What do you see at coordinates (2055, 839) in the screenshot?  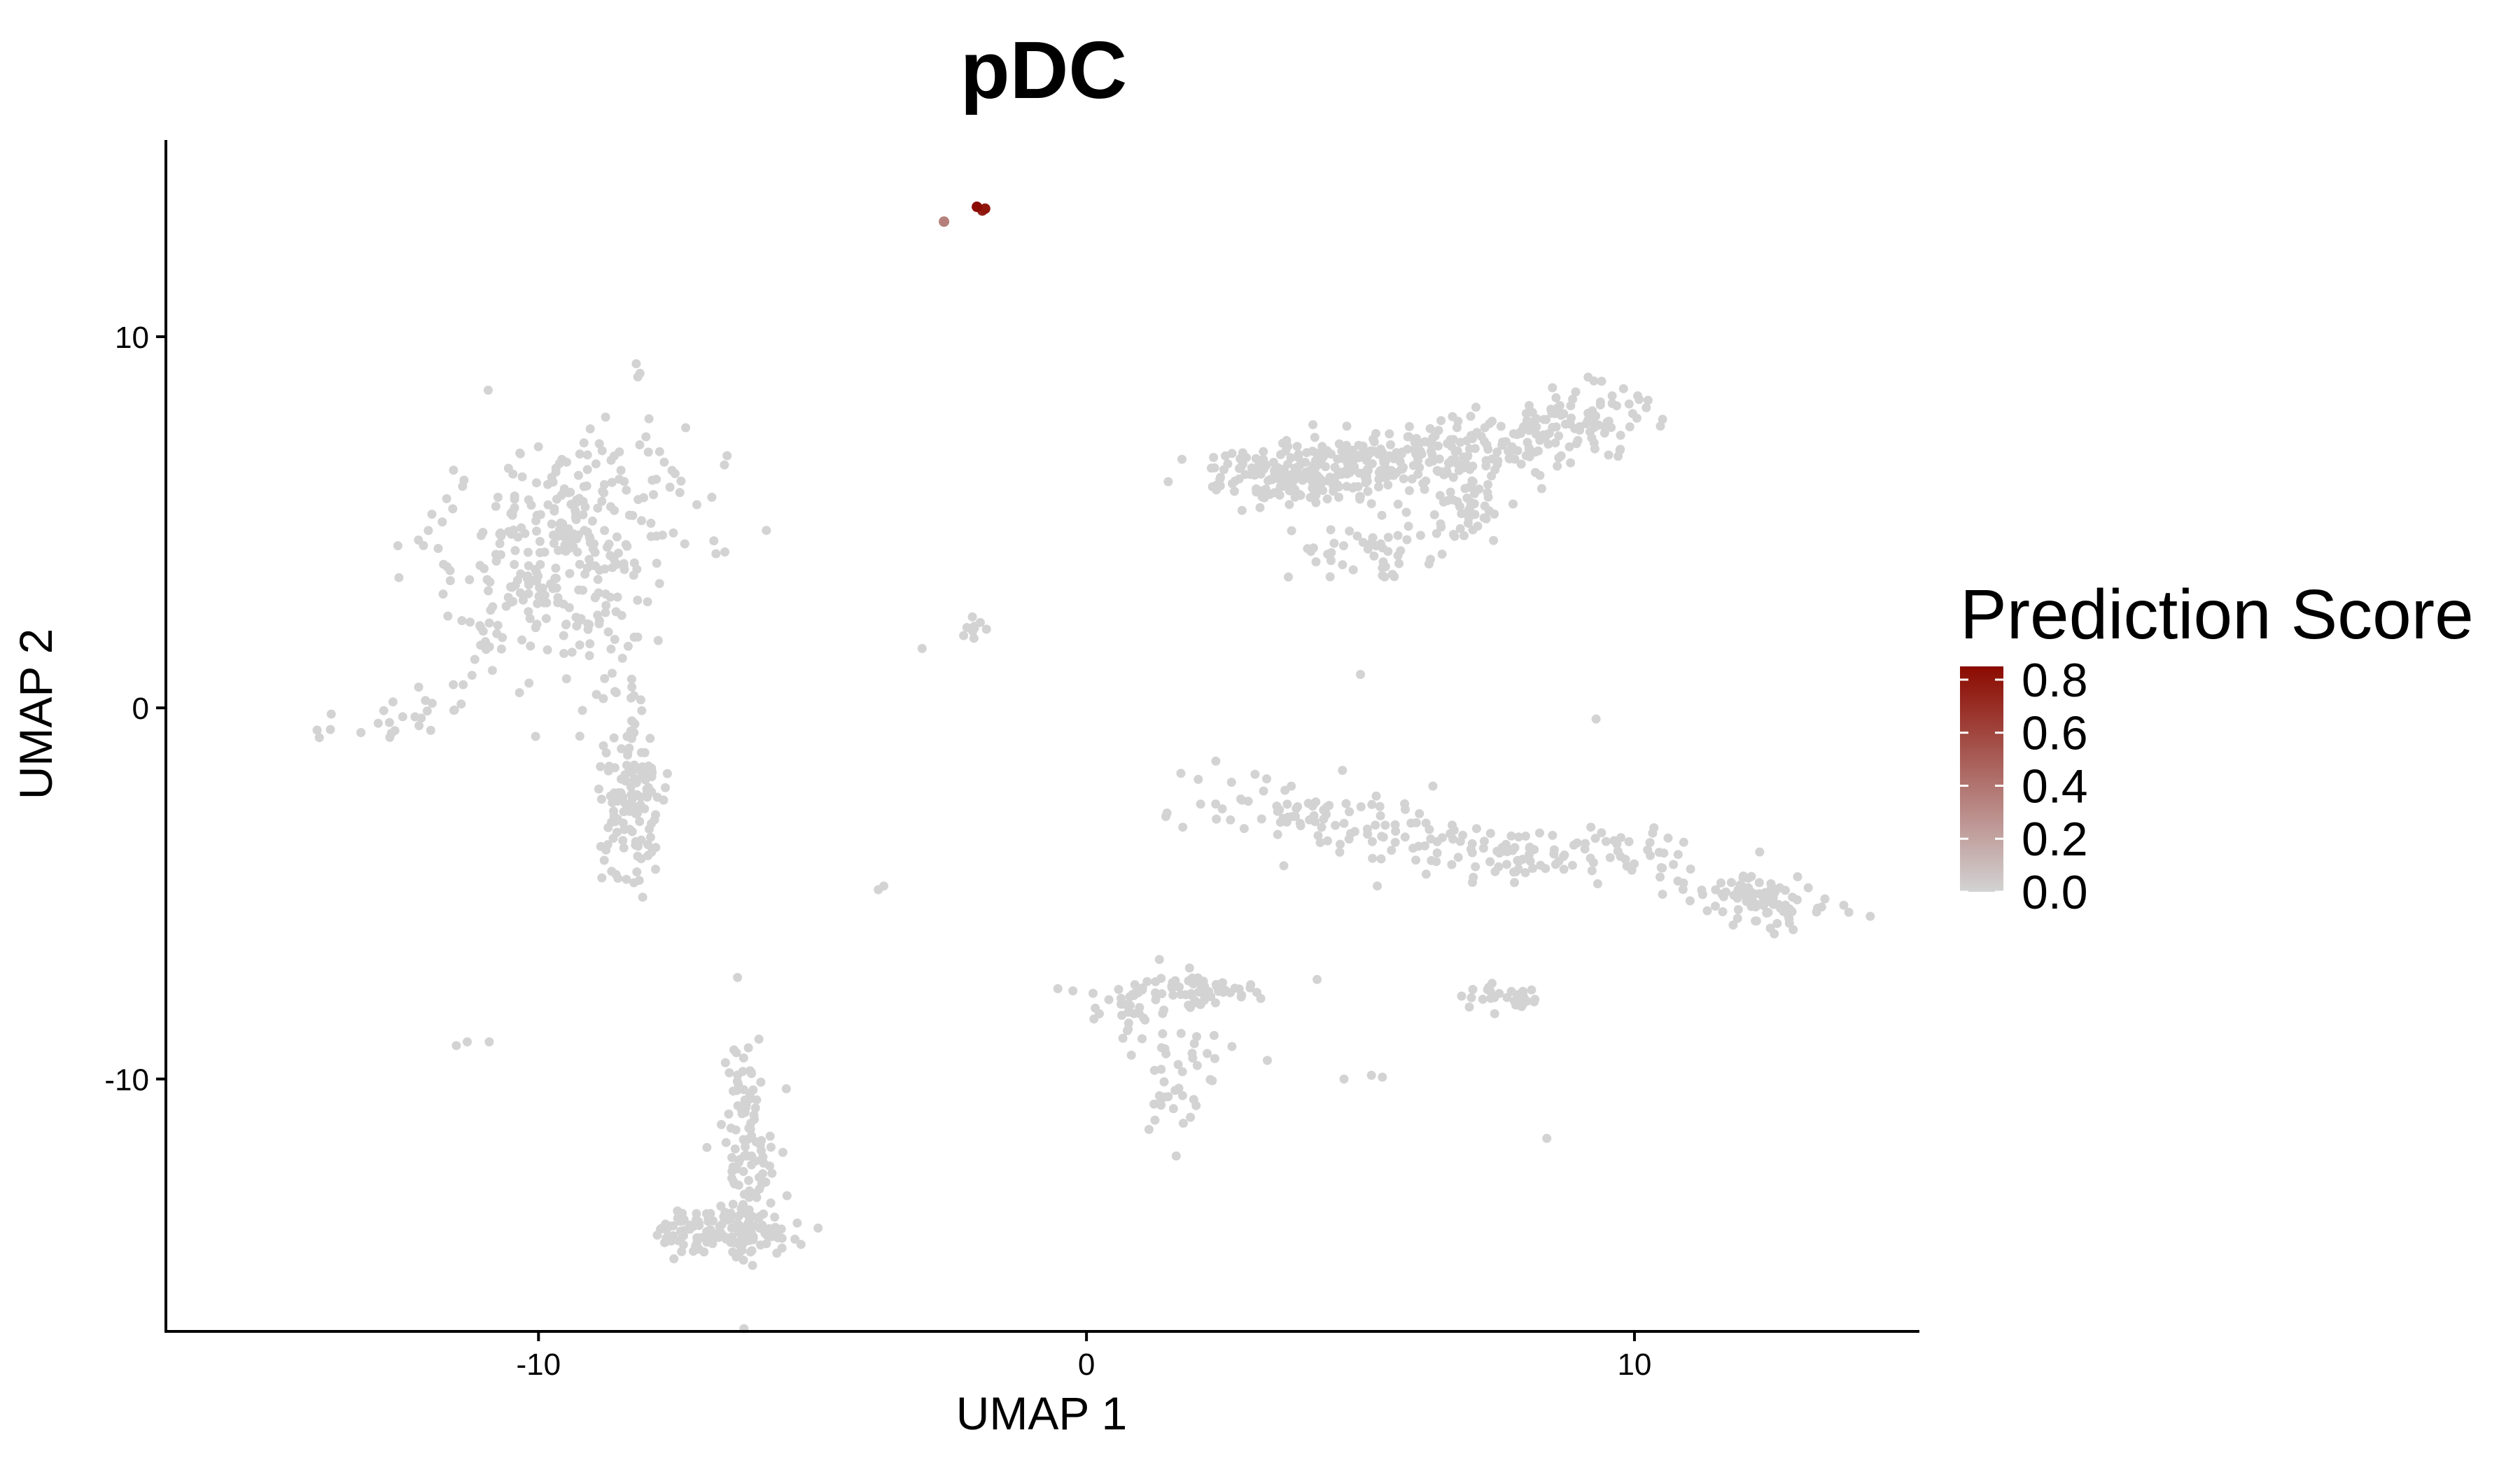 I see `colorbar-tick-label: 0.2` at bounding box center [2055, 839].